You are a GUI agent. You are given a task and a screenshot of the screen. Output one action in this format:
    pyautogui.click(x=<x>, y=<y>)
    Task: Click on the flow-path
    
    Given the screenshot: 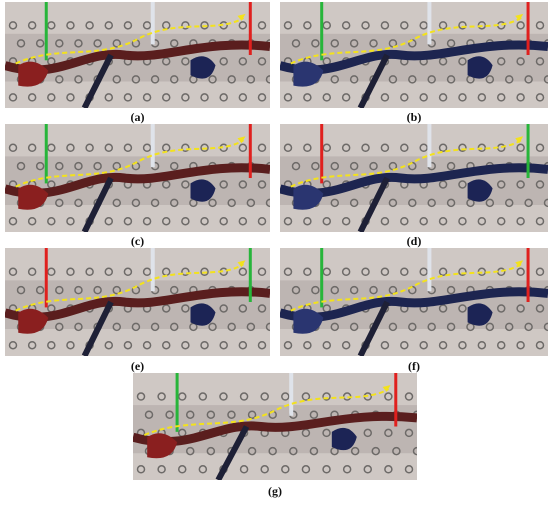 What is the action you would take?
    pyautogui.click(x=130, y=163)
    